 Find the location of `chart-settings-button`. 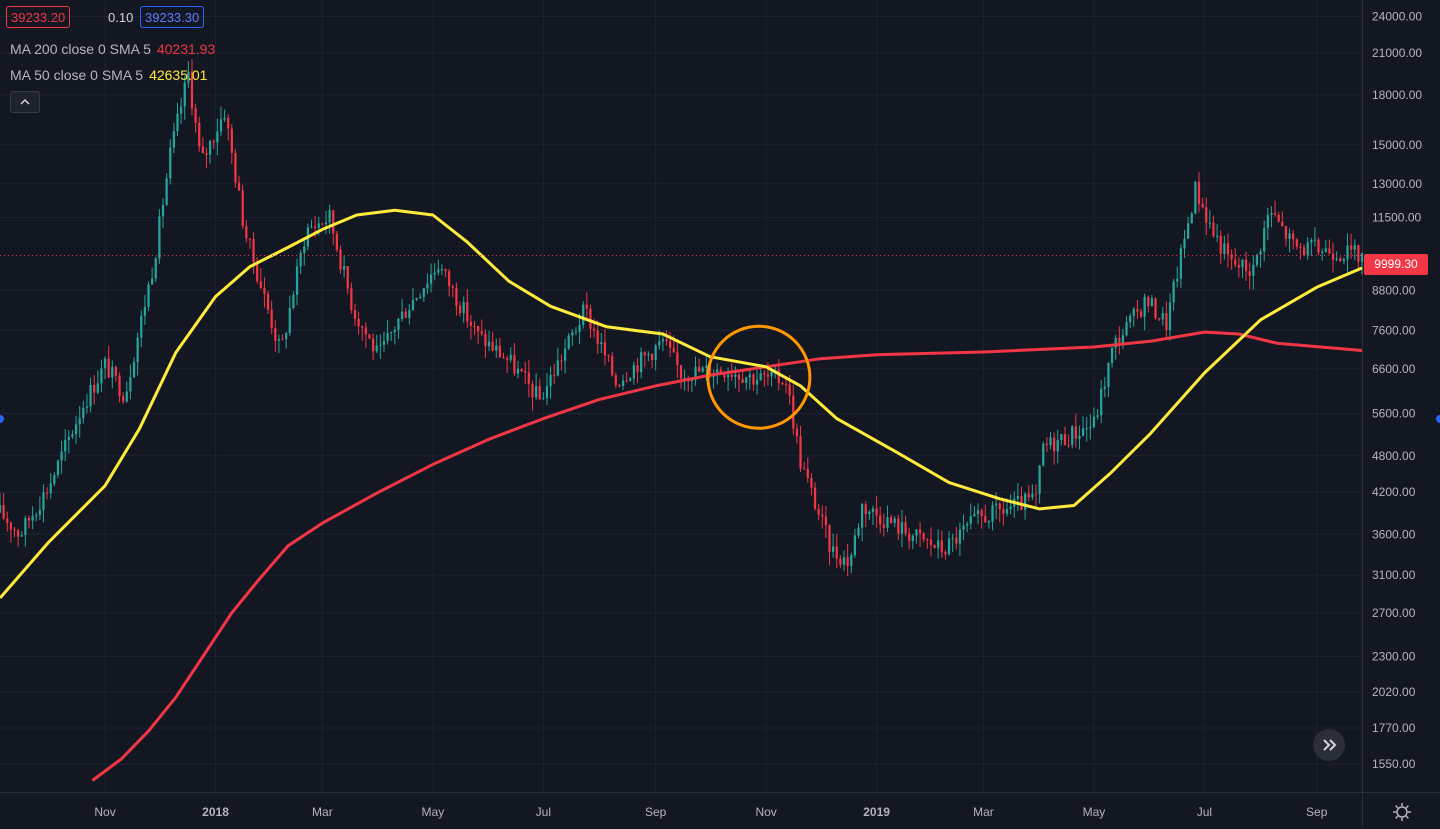

chart-settings-button is located at coordinates (1402, 812).